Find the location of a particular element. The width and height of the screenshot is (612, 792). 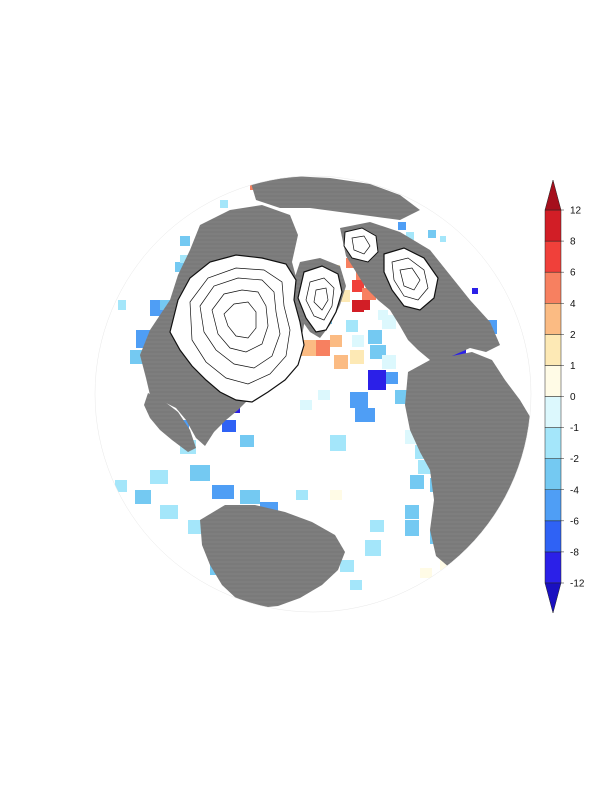

ice-sheet-greenland is located at coordinates (320, 299).